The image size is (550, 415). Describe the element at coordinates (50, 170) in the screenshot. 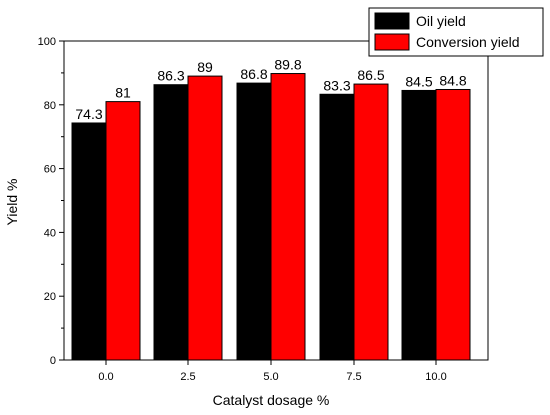

I see `y-tick-label-3: 60` at that location.